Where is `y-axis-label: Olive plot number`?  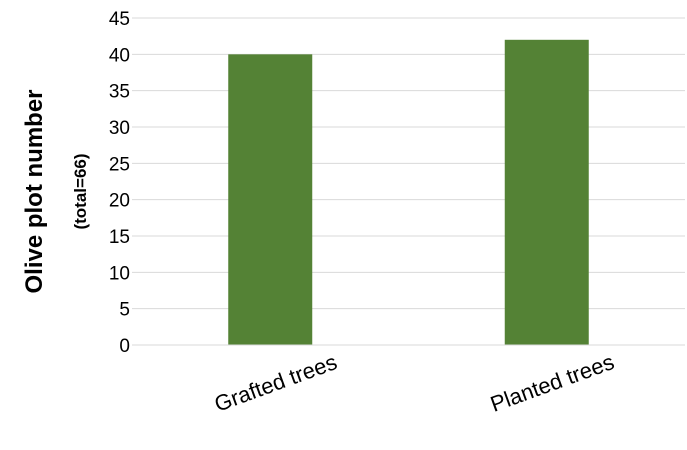 y-axis-label: Olive plot number is located at coordinates (34, 191).